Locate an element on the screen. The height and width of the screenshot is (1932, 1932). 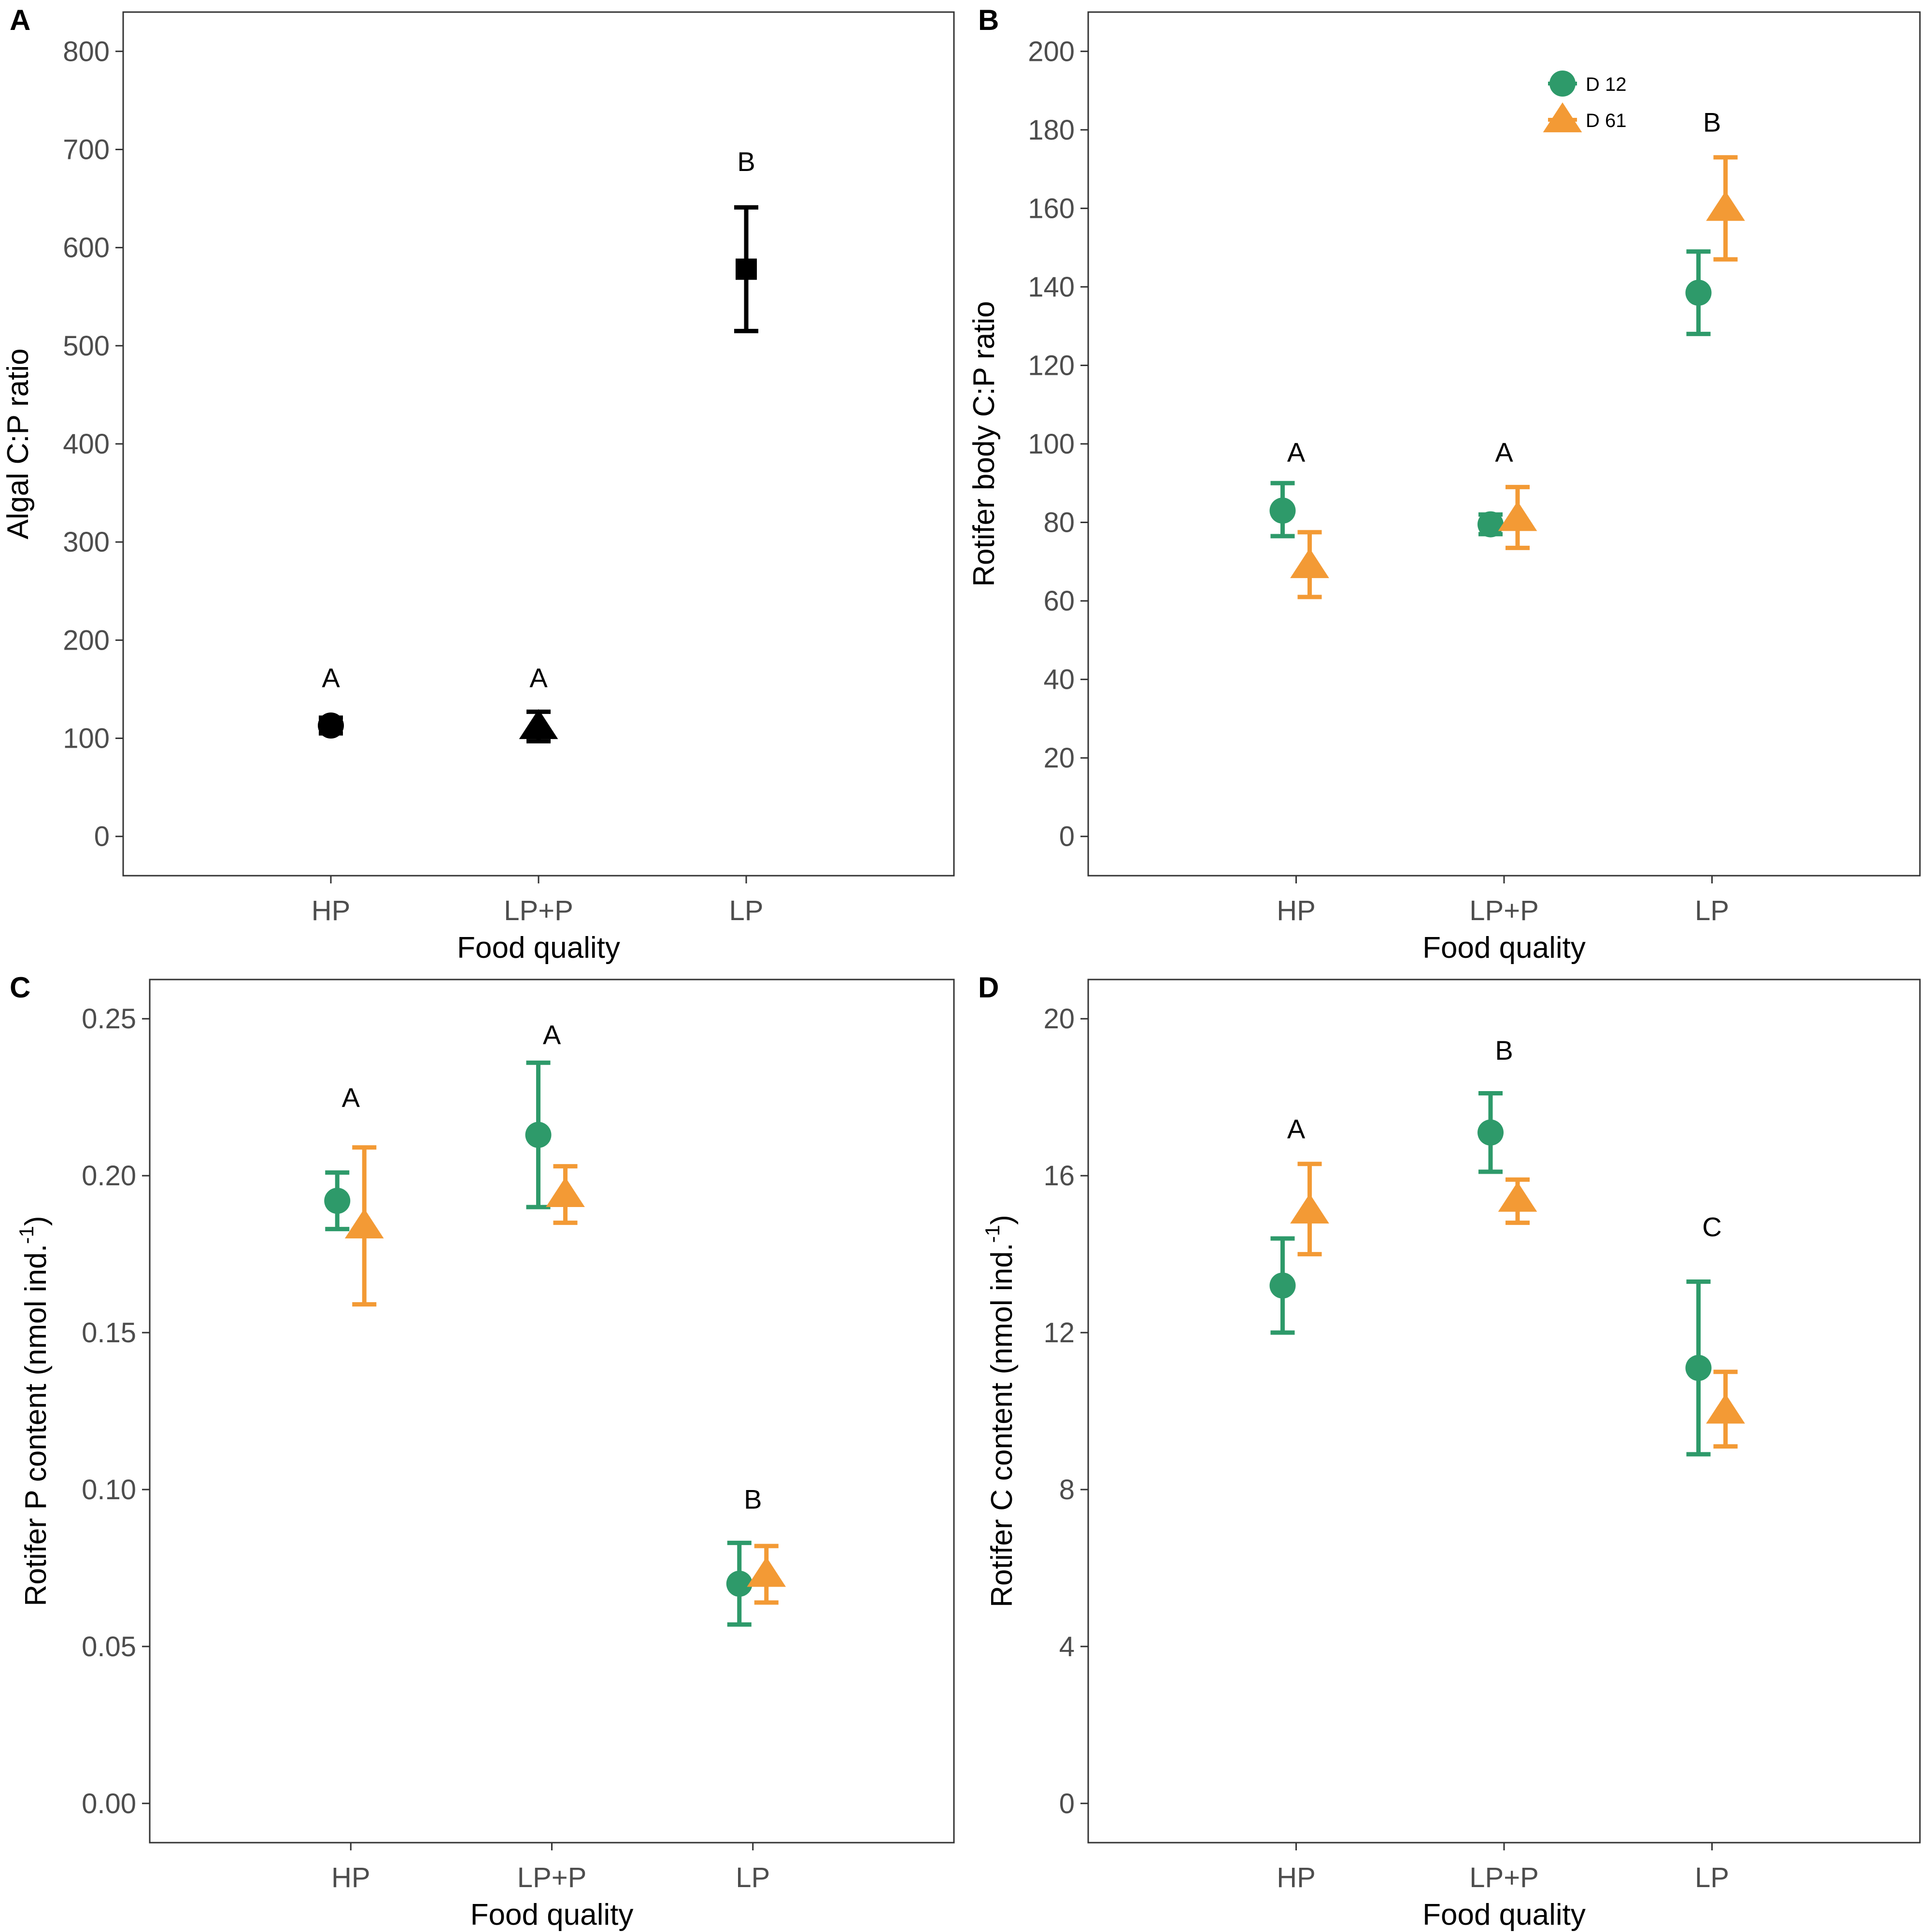
y-tick-label: 500 is located at coordinates (86, 346).